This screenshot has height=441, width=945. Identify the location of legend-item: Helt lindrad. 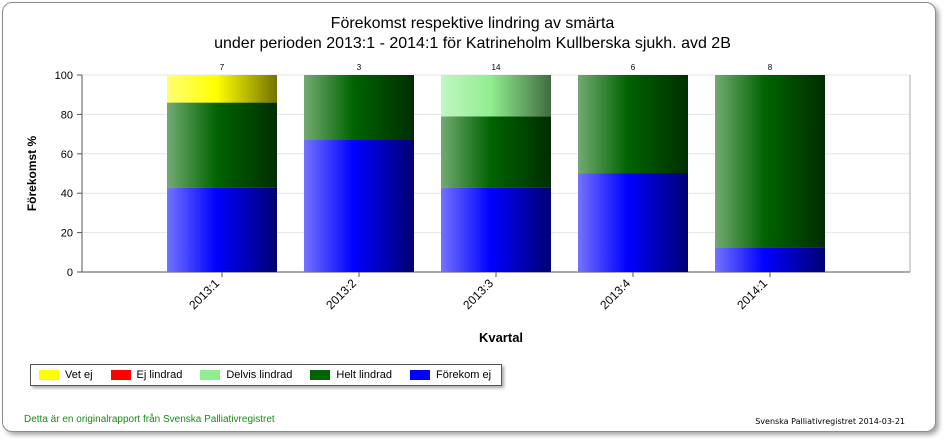
(351, 375).